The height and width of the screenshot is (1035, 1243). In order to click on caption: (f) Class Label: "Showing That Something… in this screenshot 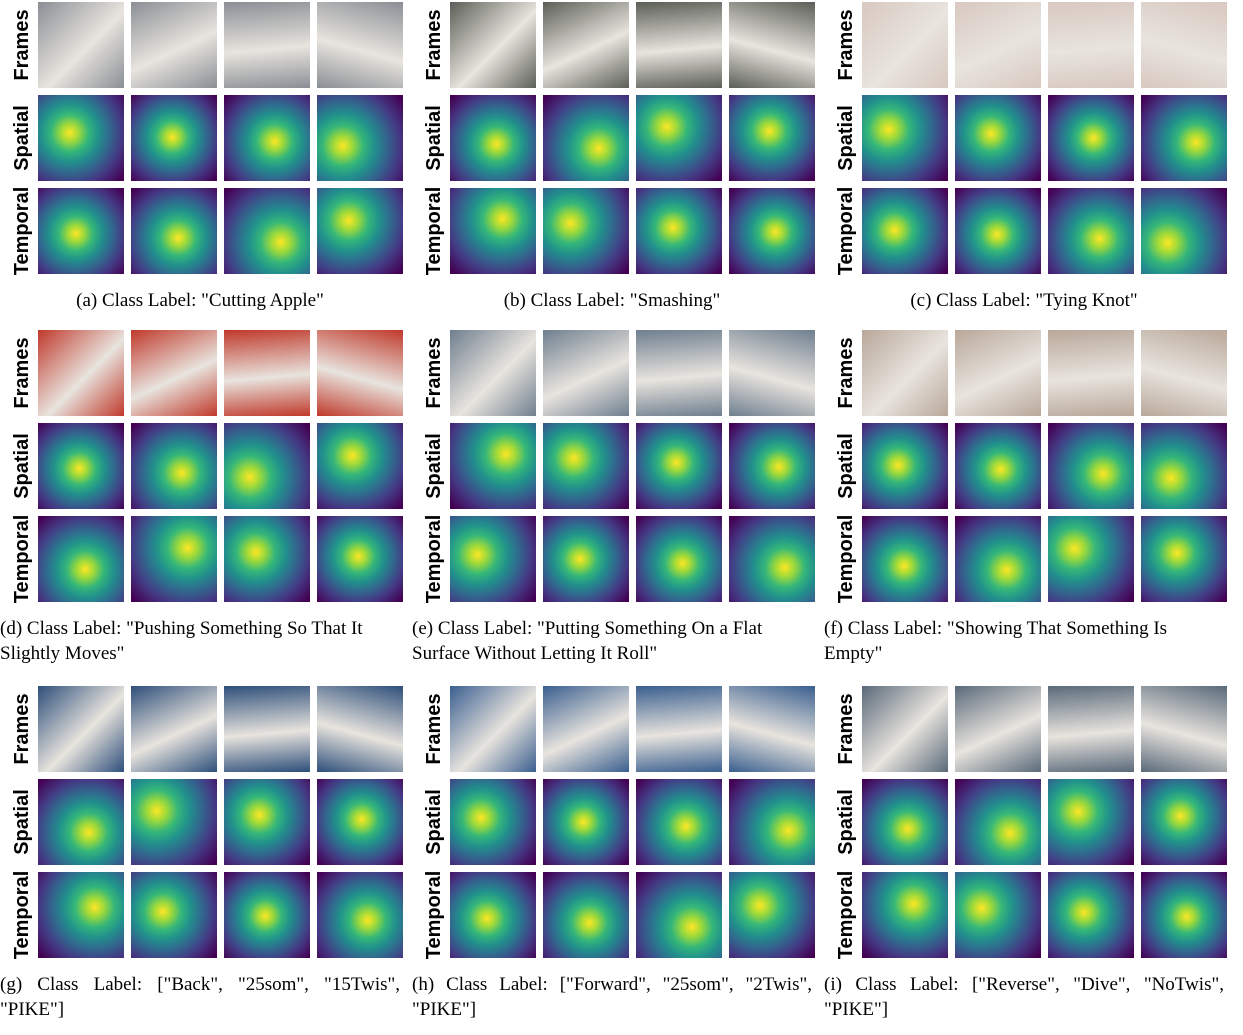, I will do `click(996, 641)`.